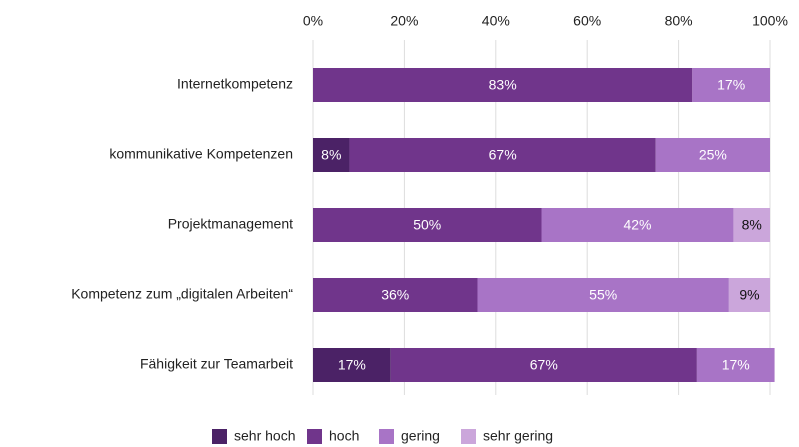  Describe the element at coordinates (587, 21) in the screenshot. I see `x-tick-label: 60%` at that location.